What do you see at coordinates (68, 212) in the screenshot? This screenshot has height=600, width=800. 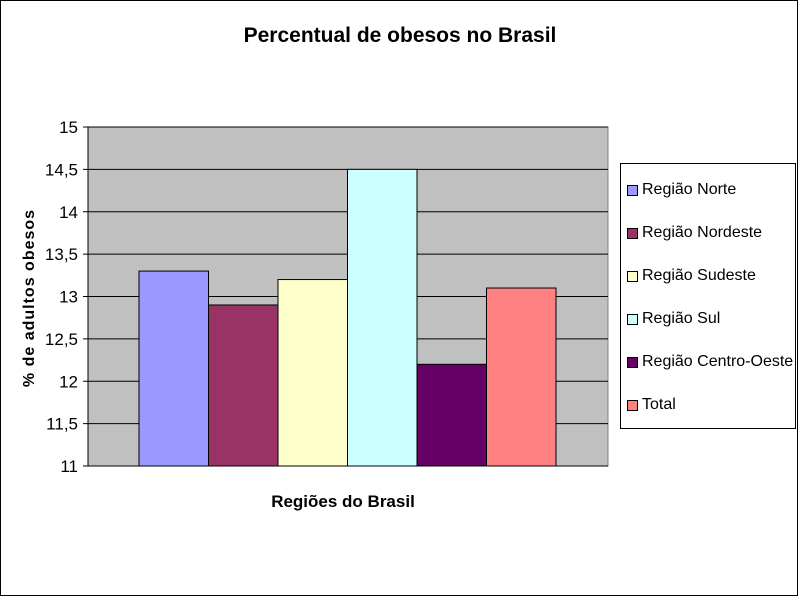 I see `y-tick-label: 14` at bounding box center [68, 212].